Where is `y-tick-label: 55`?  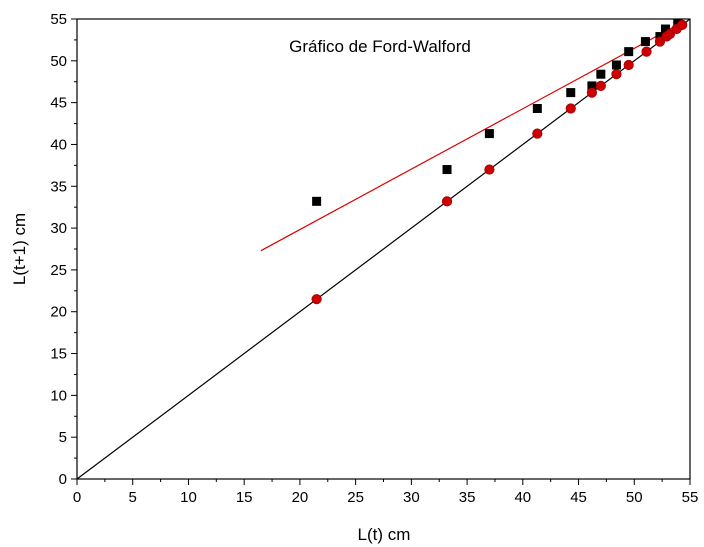 y-tick-label: 55 is located at coordinates (58, 19).